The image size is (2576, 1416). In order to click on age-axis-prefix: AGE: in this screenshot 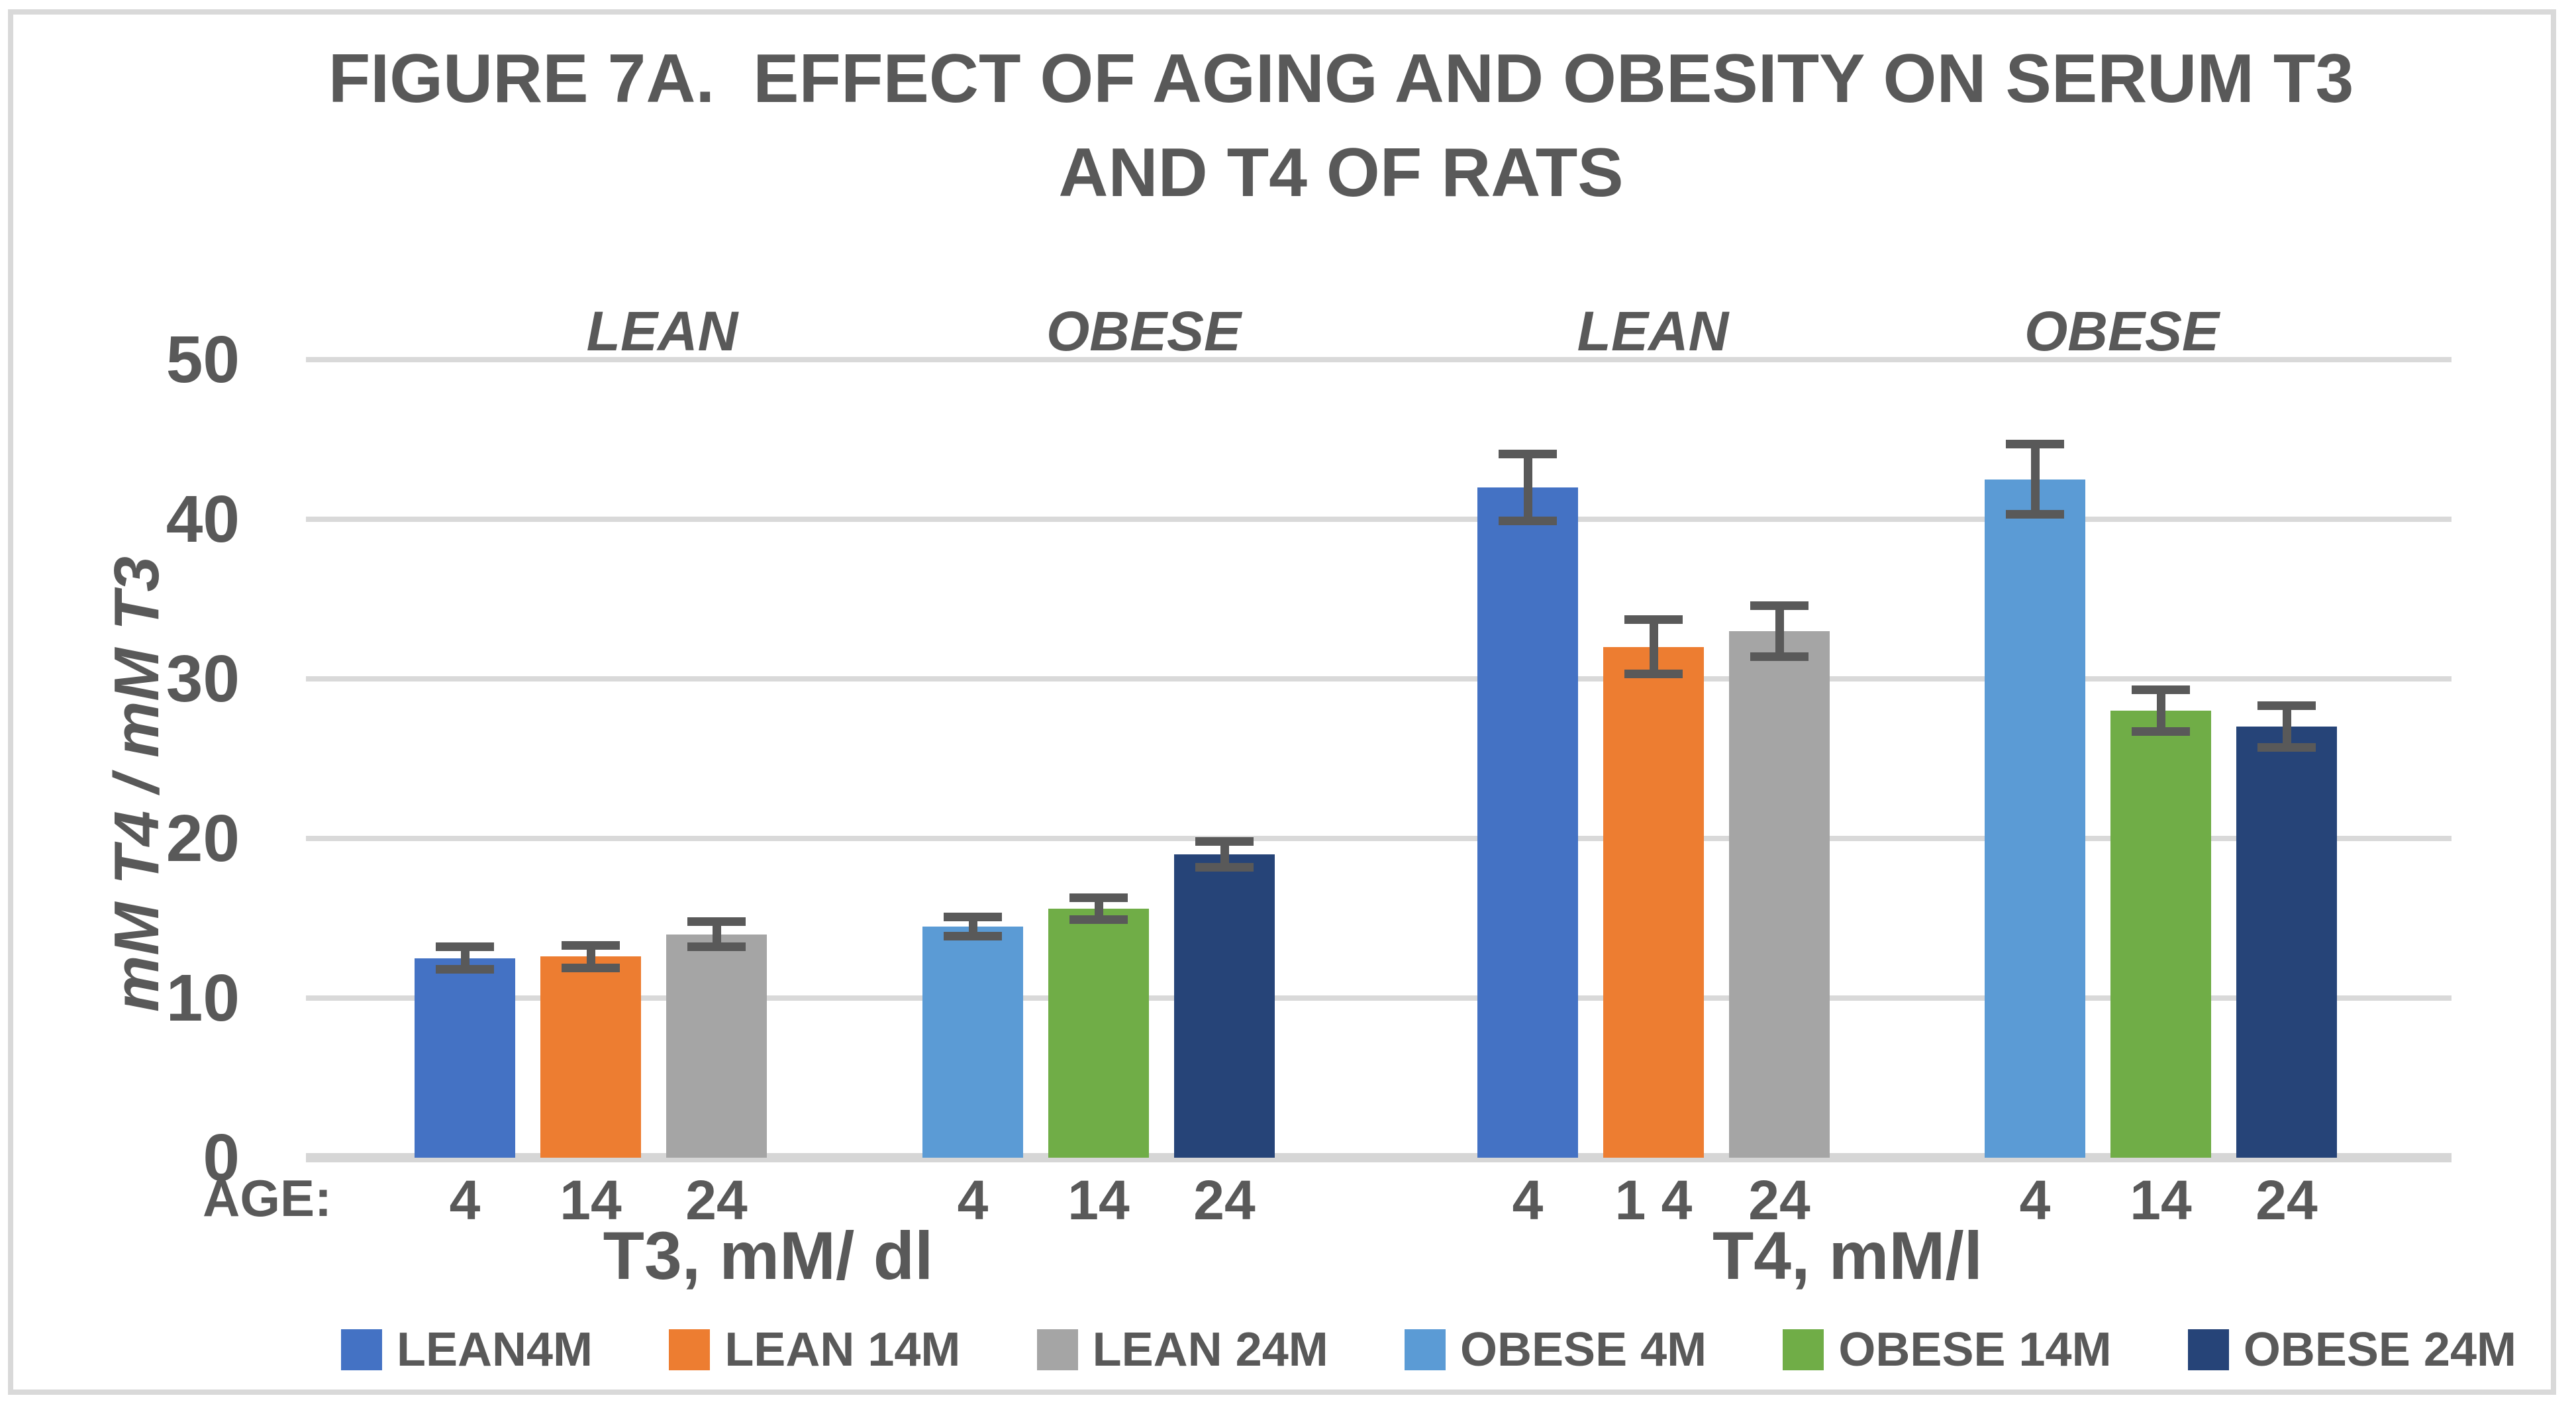, I will do `click(267, 1198)`.